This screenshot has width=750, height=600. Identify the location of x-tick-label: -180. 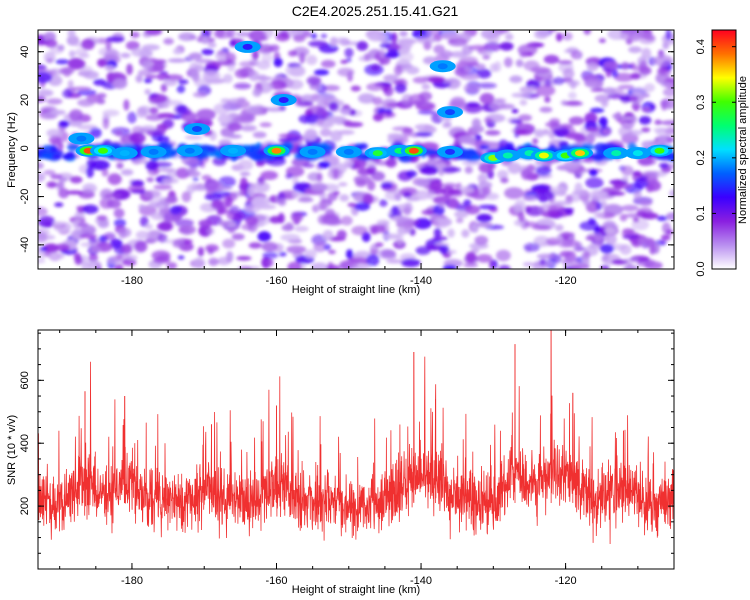
(132, 581).